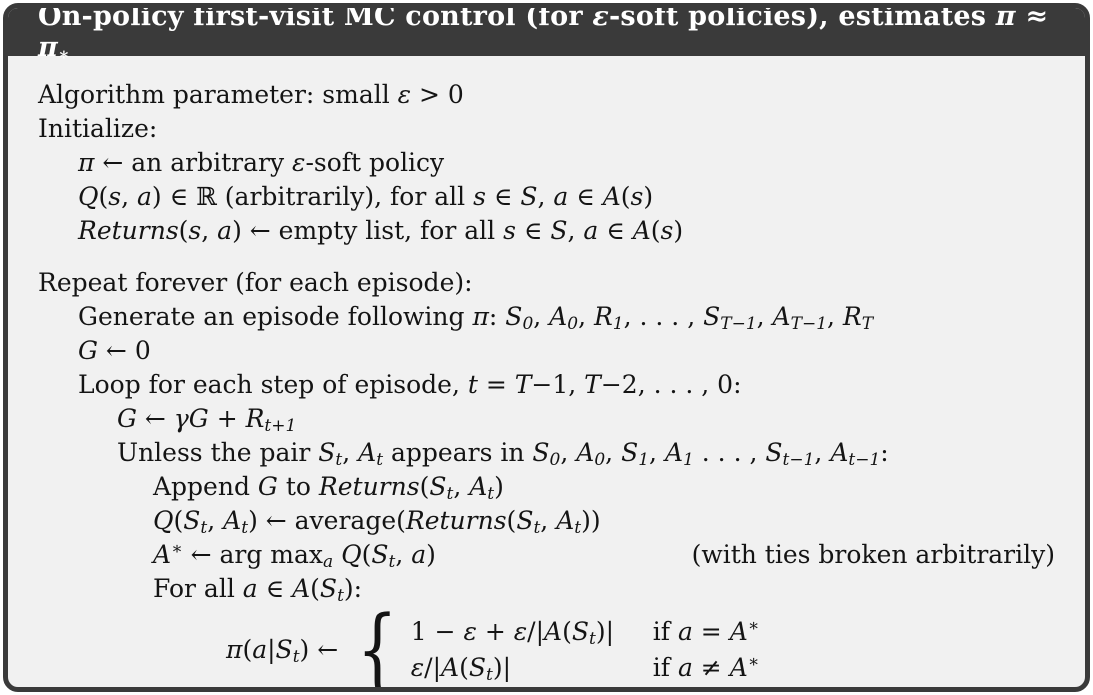  Describe the element at coordinates (497, 316) in the screenshot. I see `math-segment: :` at that location.